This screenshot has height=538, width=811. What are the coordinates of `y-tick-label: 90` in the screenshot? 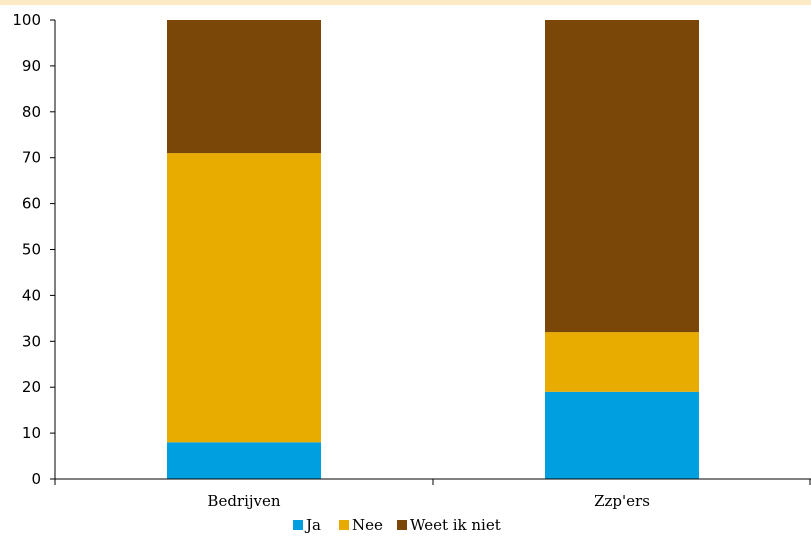 It's located at (31, 66).